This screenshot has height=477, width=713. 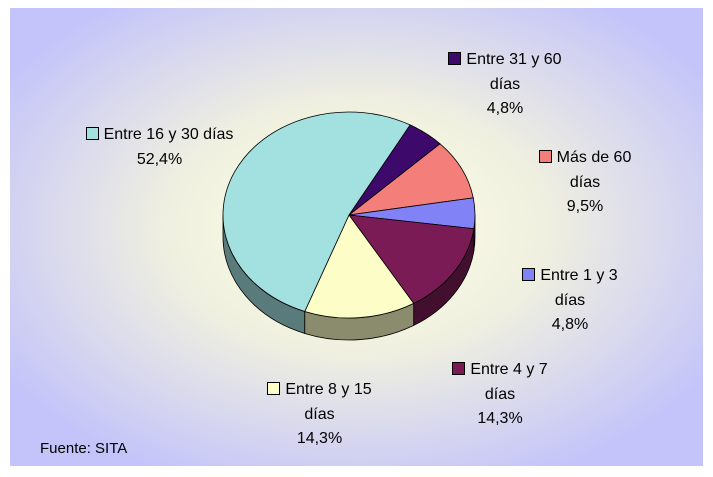 I want to click on data-label: Entre 31 y 60 días 4,8%, so click(x=505, y=85).